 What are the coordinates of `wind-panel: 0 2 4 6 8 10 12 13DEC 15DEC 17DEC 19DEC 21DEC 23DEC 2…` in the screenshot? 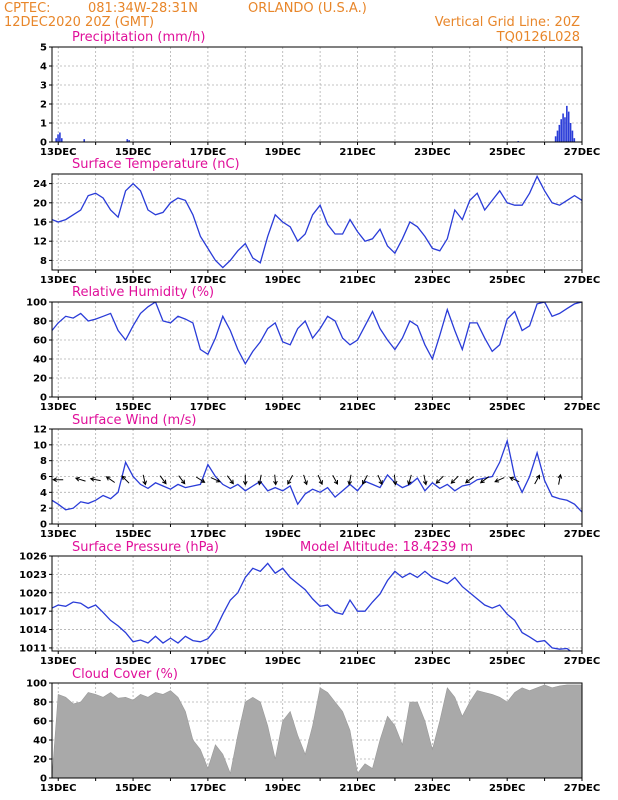 It's located at (316, 483).